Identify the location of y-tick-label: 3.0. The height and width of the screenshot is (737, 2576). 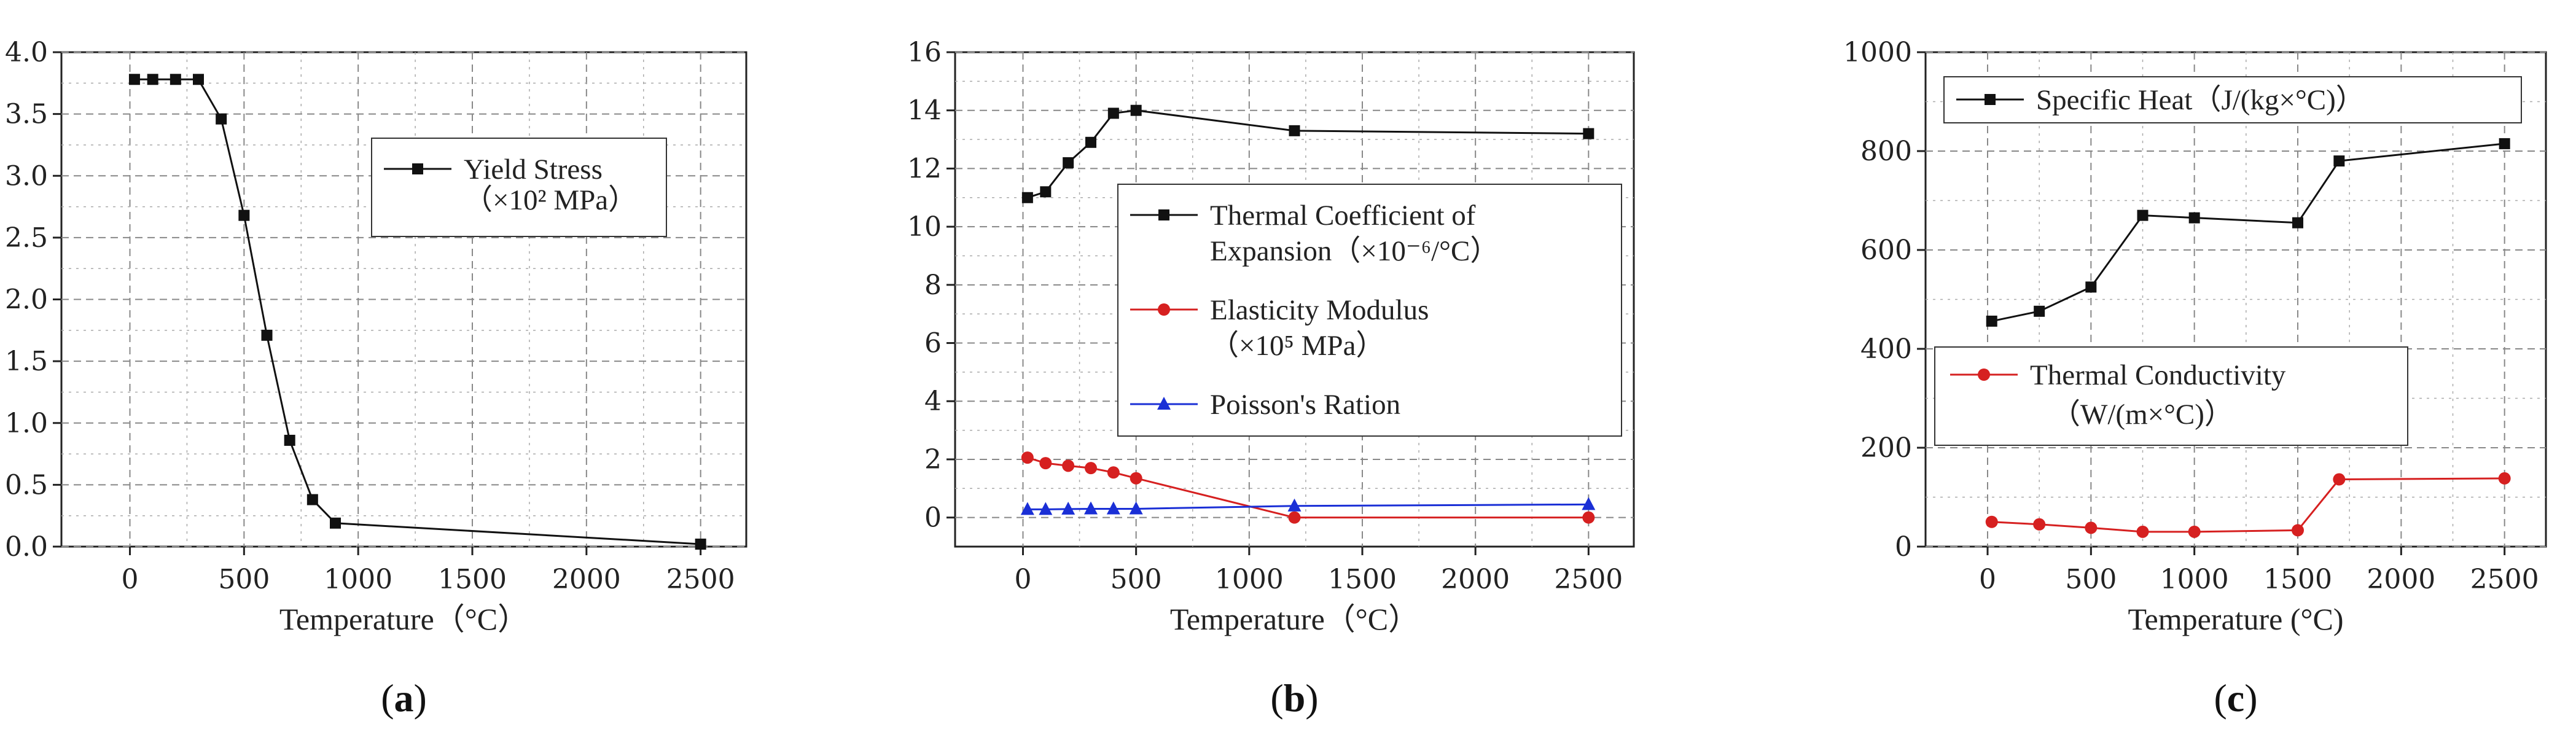
(26, 176).